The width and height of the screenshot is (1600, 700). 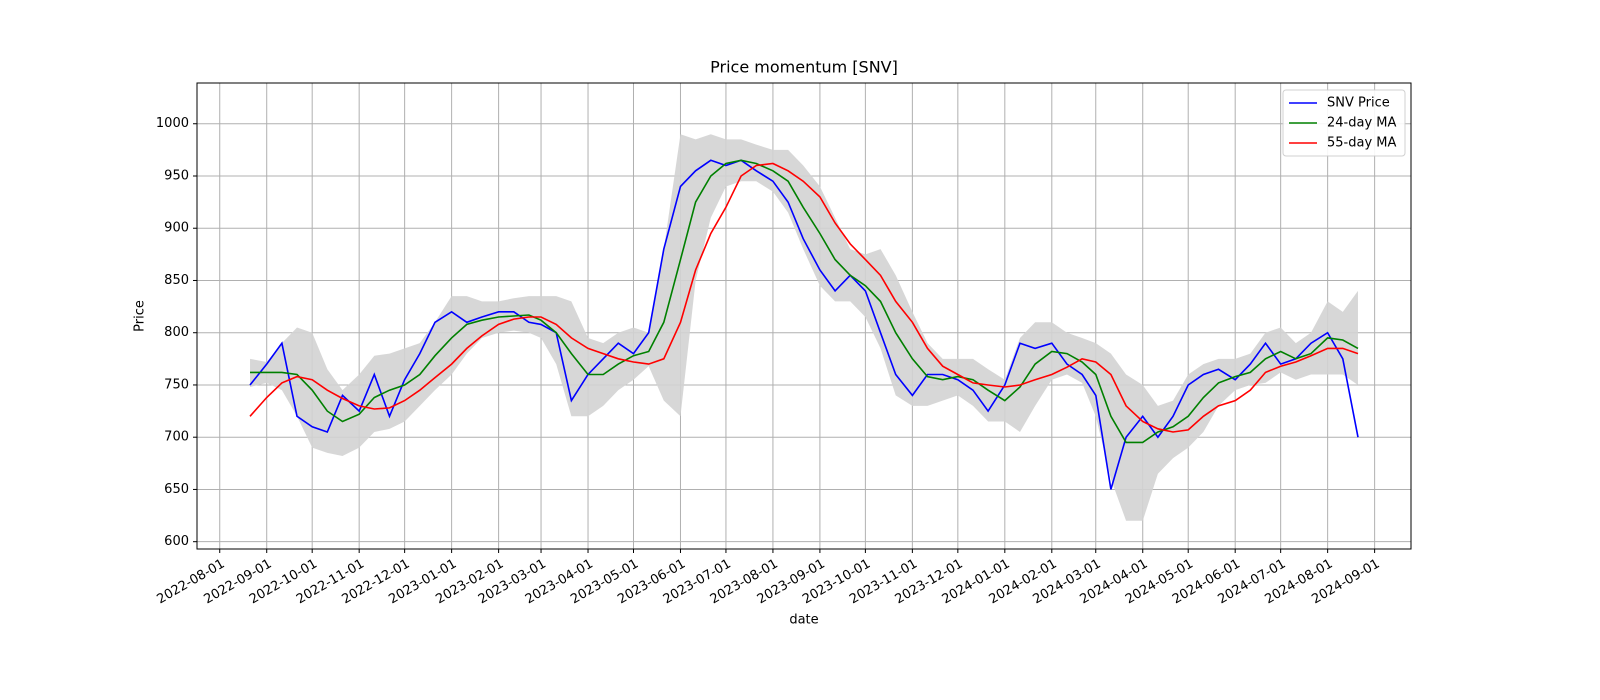 I want to click on legend-box, so click(x=1344, y=123).